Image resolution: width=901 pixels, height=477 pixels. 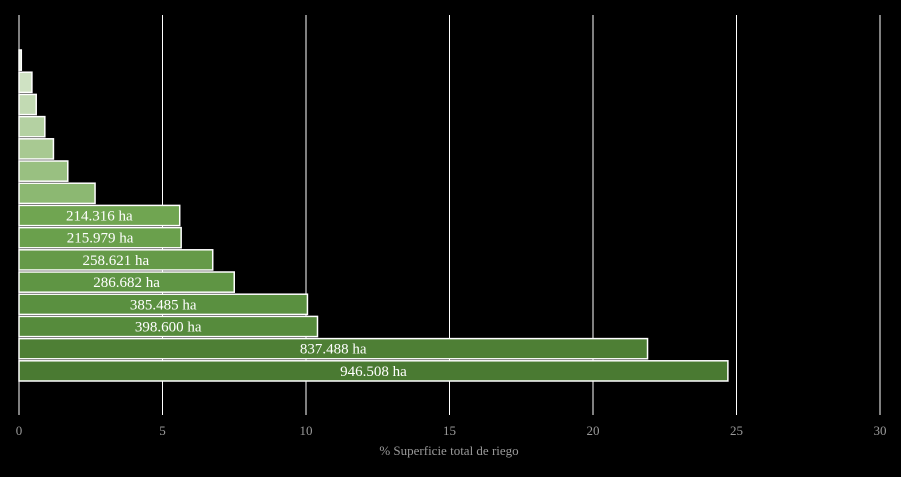 What do you see at coordinates (593, 430) in the screenshot?
I see `x-tick-label: 20` at bounding box center [593, 430].